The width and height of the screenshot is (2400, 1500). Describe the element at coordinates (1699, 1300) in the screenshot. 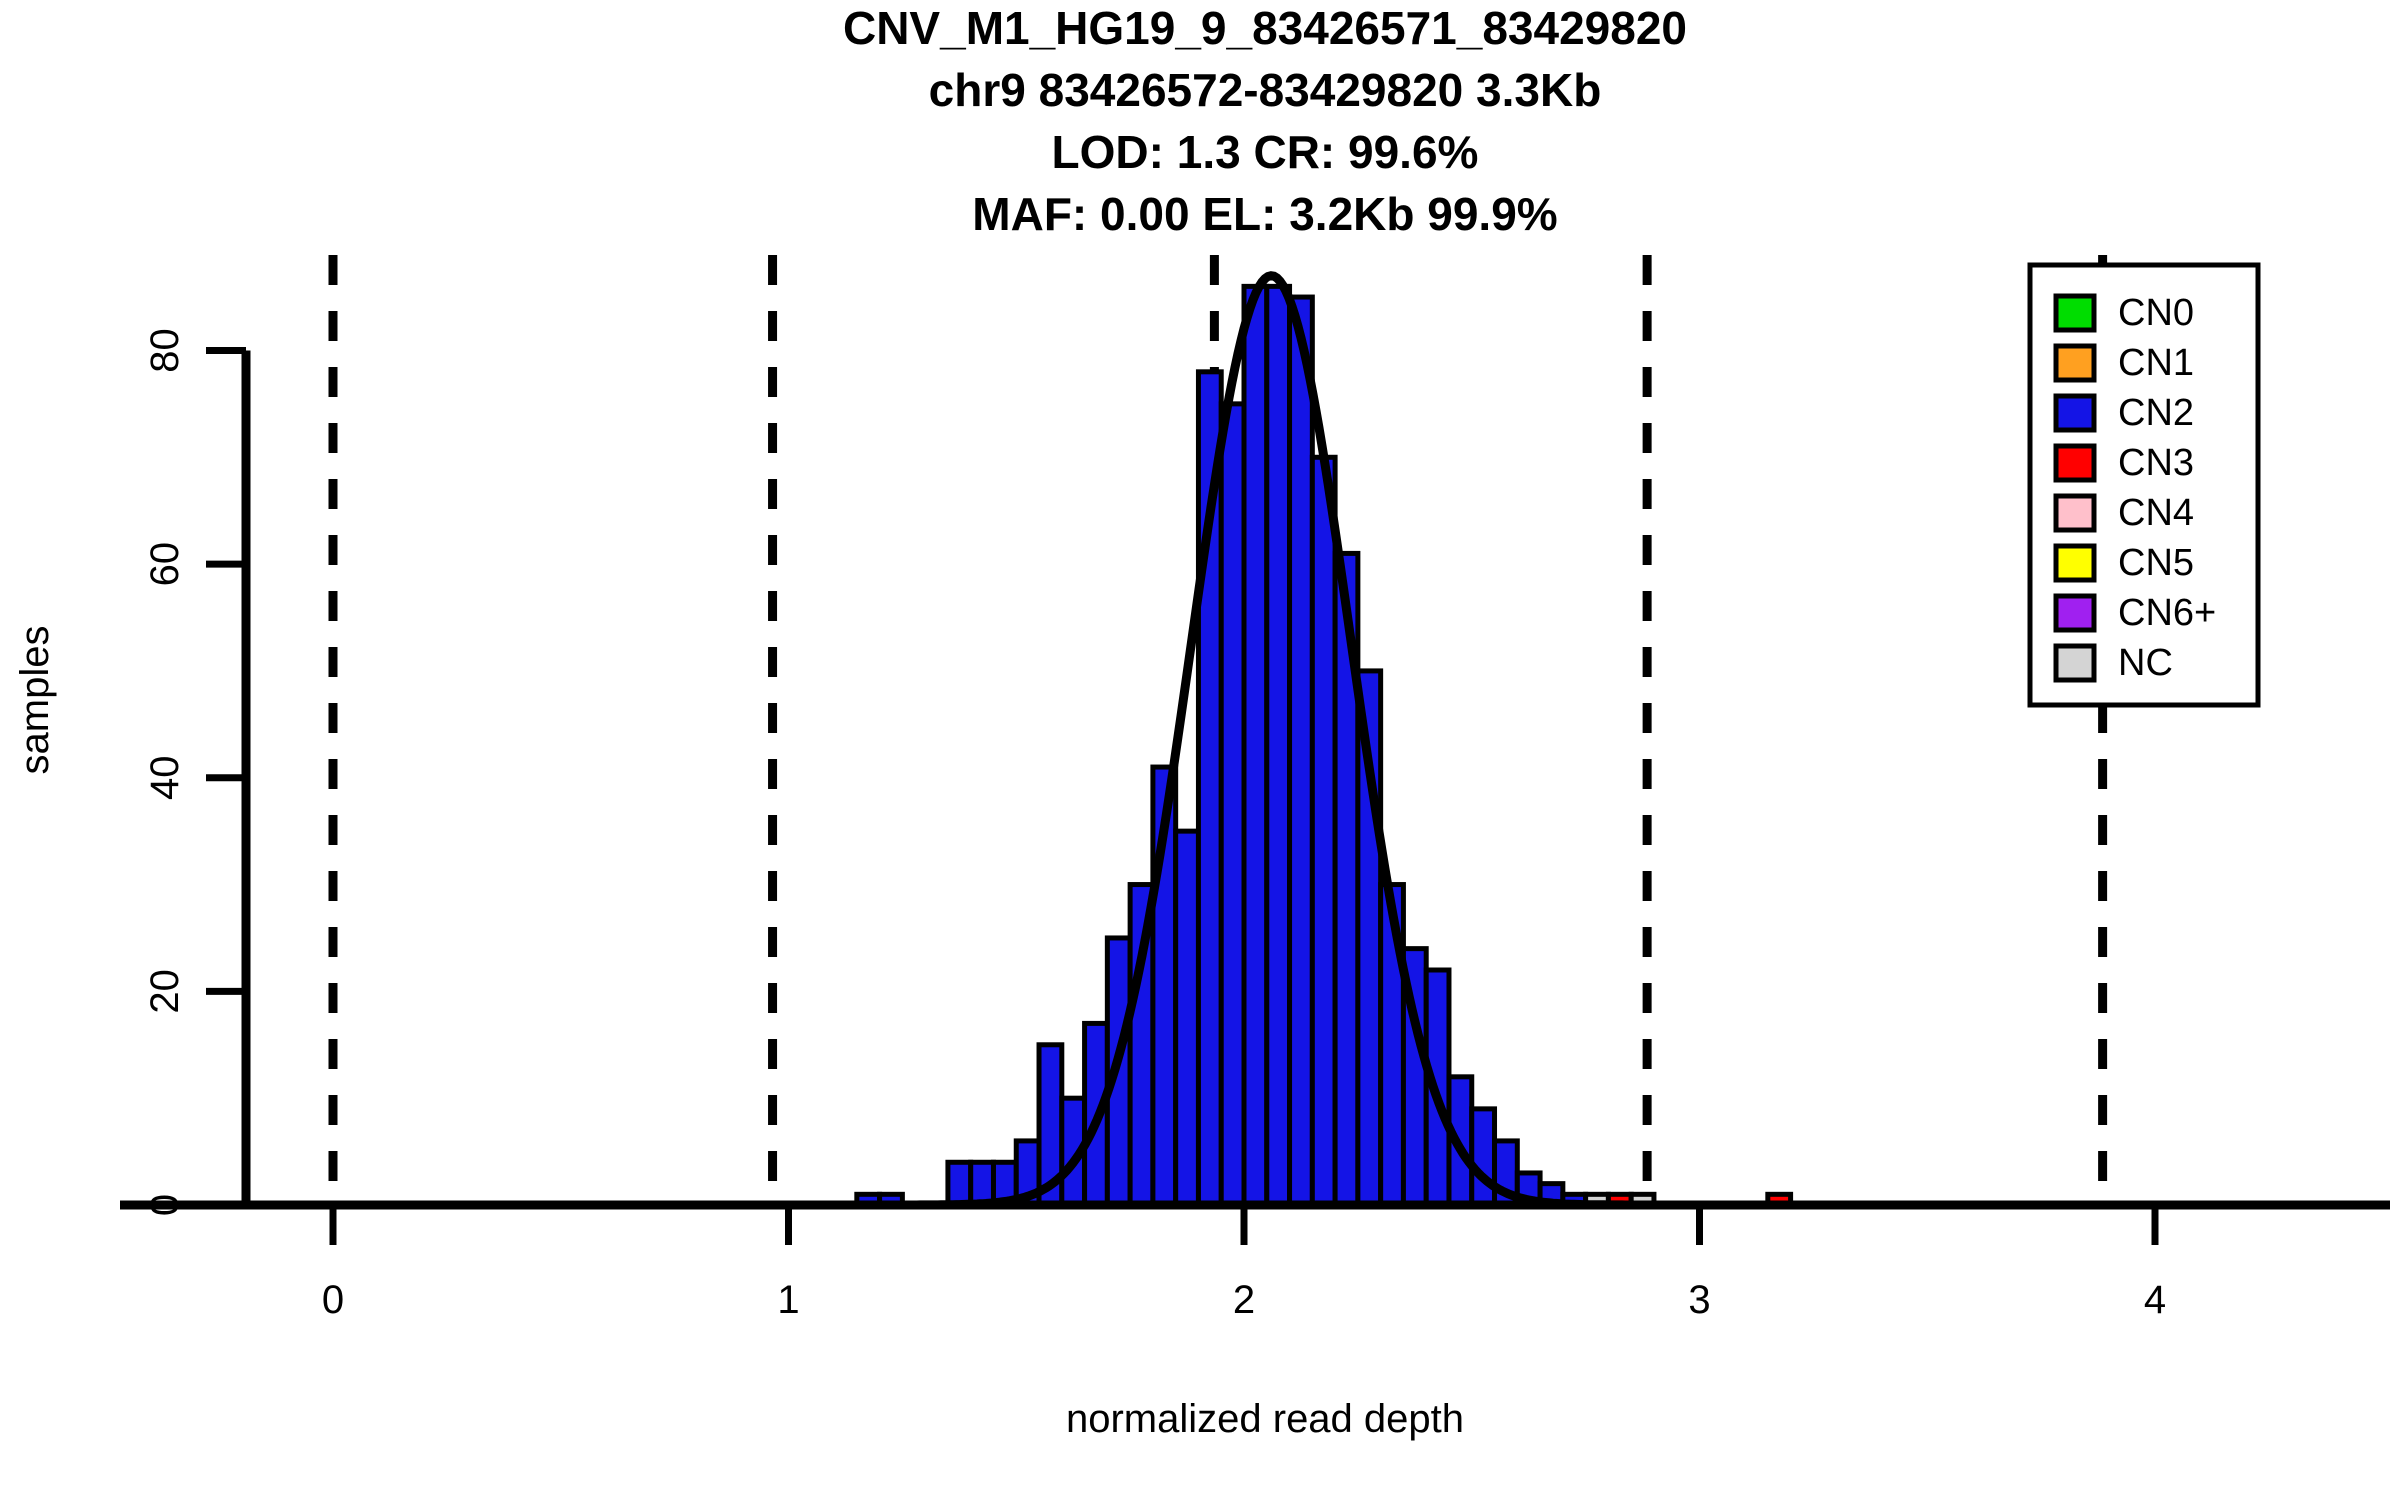

I see `x-tick-label: 3` at that location.